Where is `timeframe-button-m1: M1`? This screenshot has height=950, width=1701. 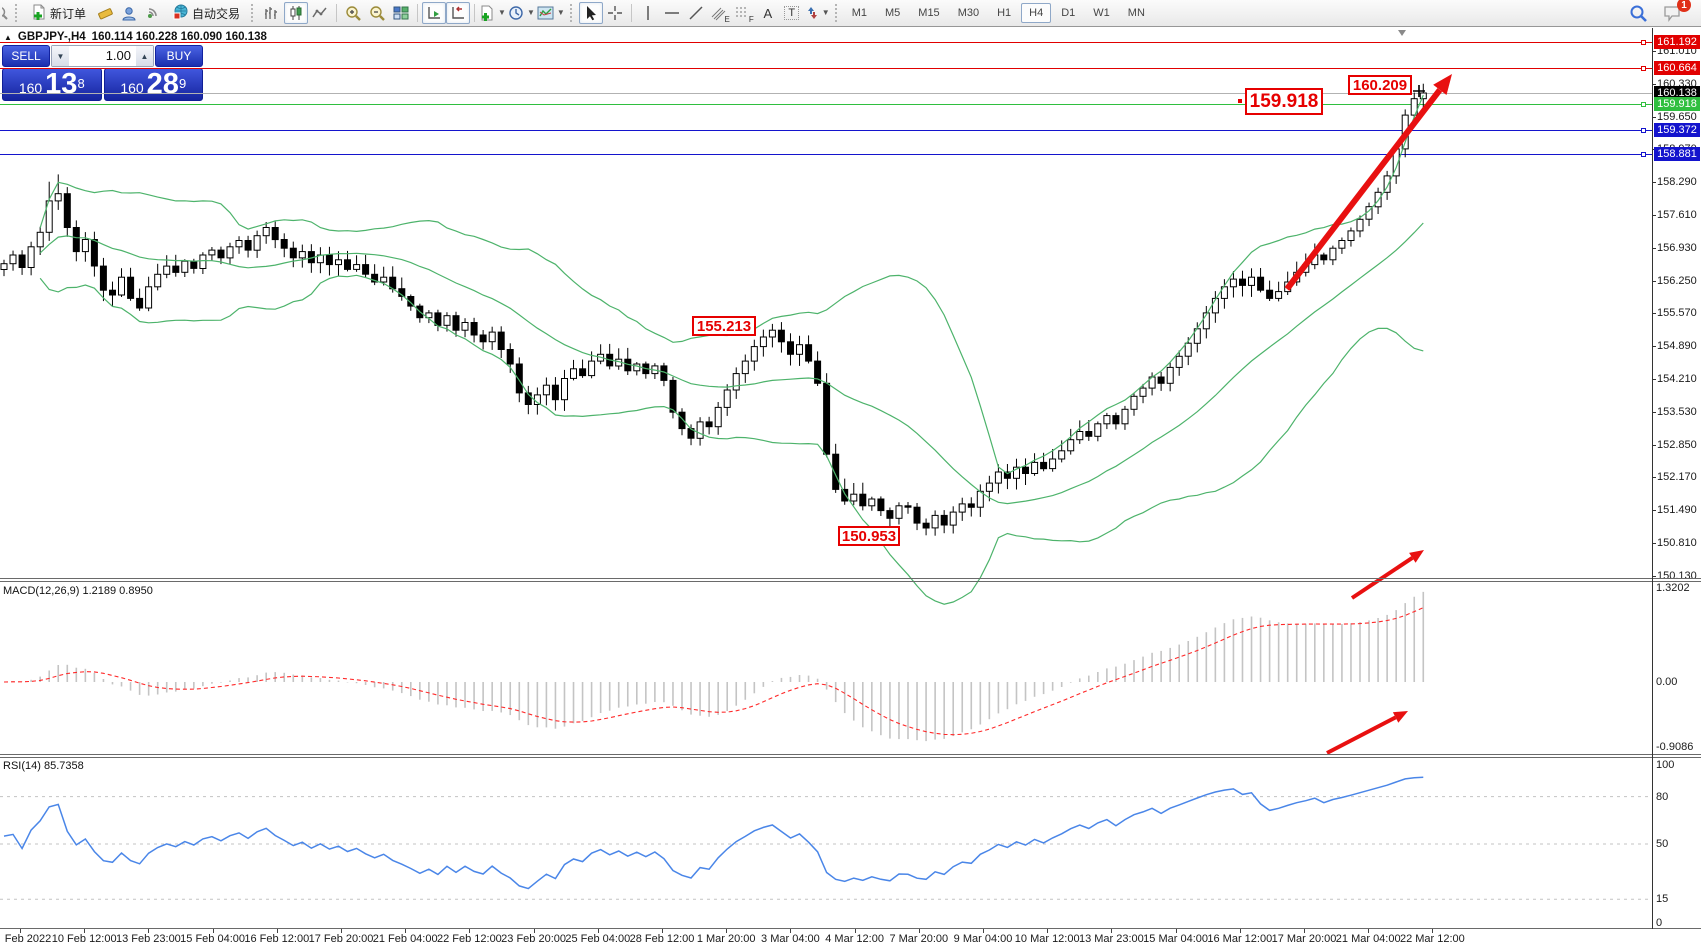 timeframe-button-m1: M1 is located at coordinates (859, 13).